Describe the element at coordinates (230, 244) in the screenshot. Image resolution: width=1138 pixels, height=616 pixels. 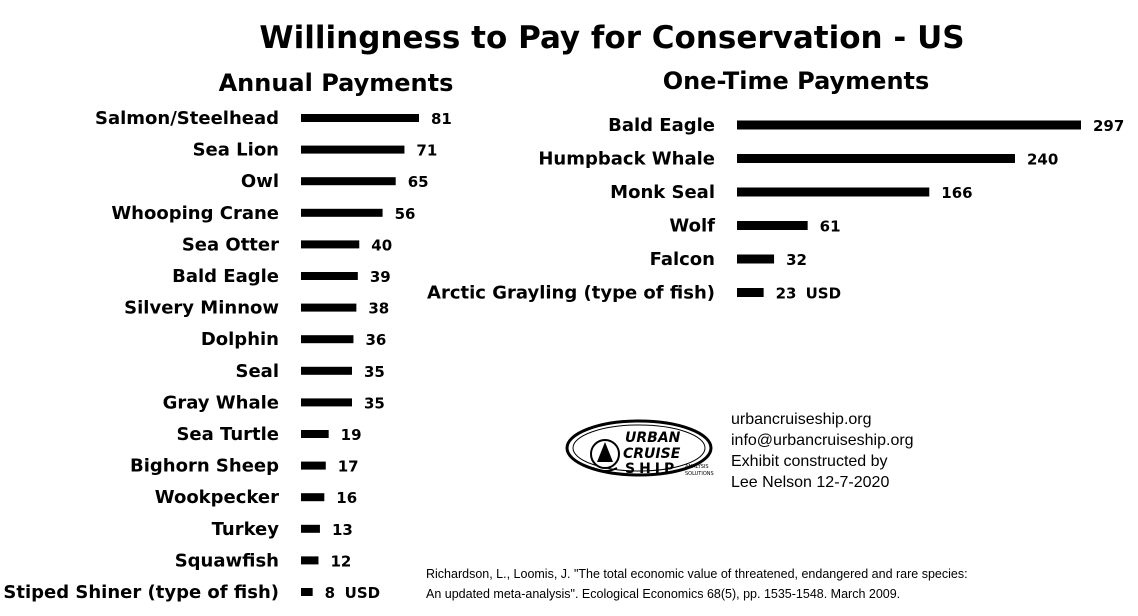
I see `annual-4-category-label: Sea Otter` at that location.